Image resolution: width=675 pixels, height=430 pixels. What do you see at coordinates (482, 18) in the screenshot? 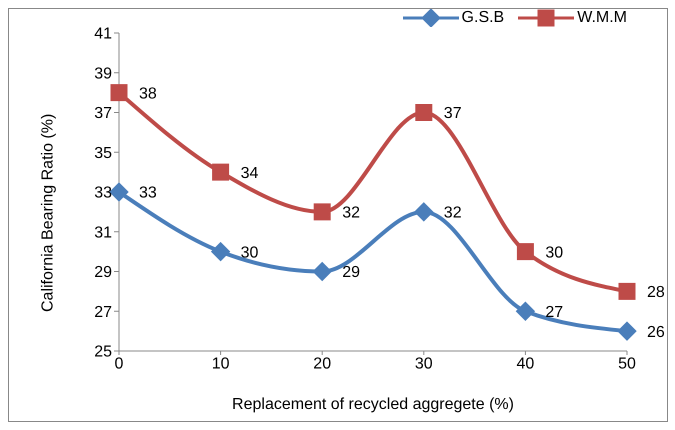
I see `legend-label: G.S.B` at bounding box center [482, 18].